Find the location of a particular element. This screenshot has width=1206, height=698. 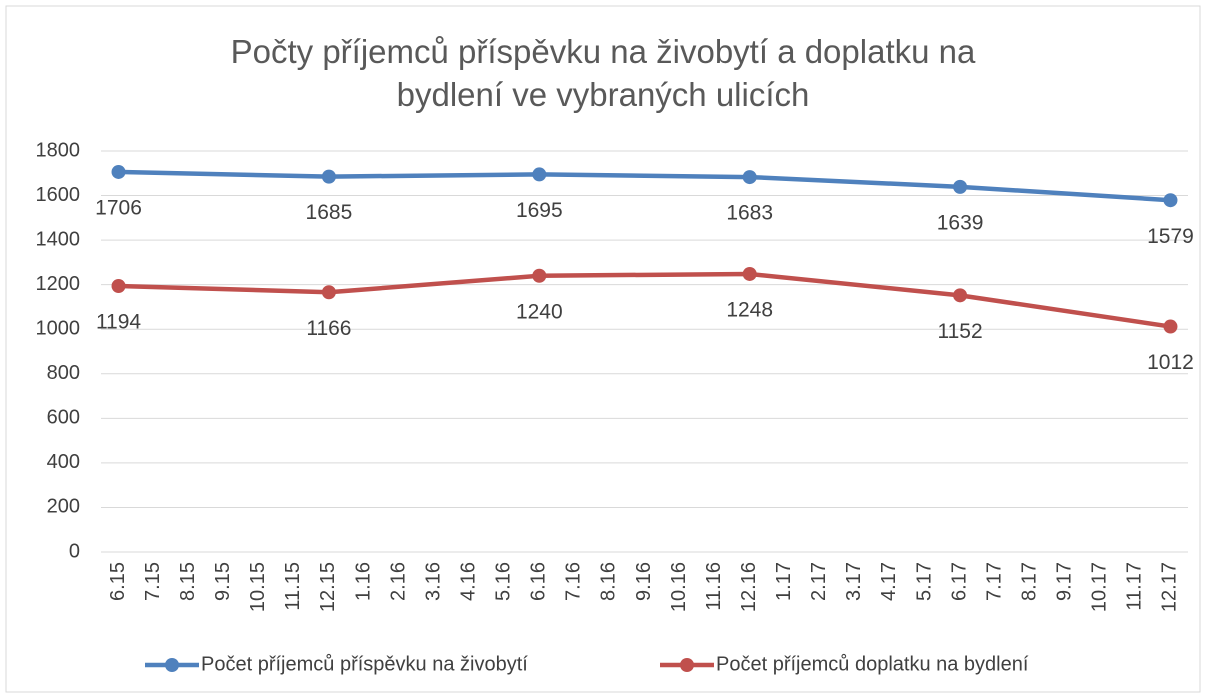

y-tick-label: 1200 is located at coordinates (58, 284).